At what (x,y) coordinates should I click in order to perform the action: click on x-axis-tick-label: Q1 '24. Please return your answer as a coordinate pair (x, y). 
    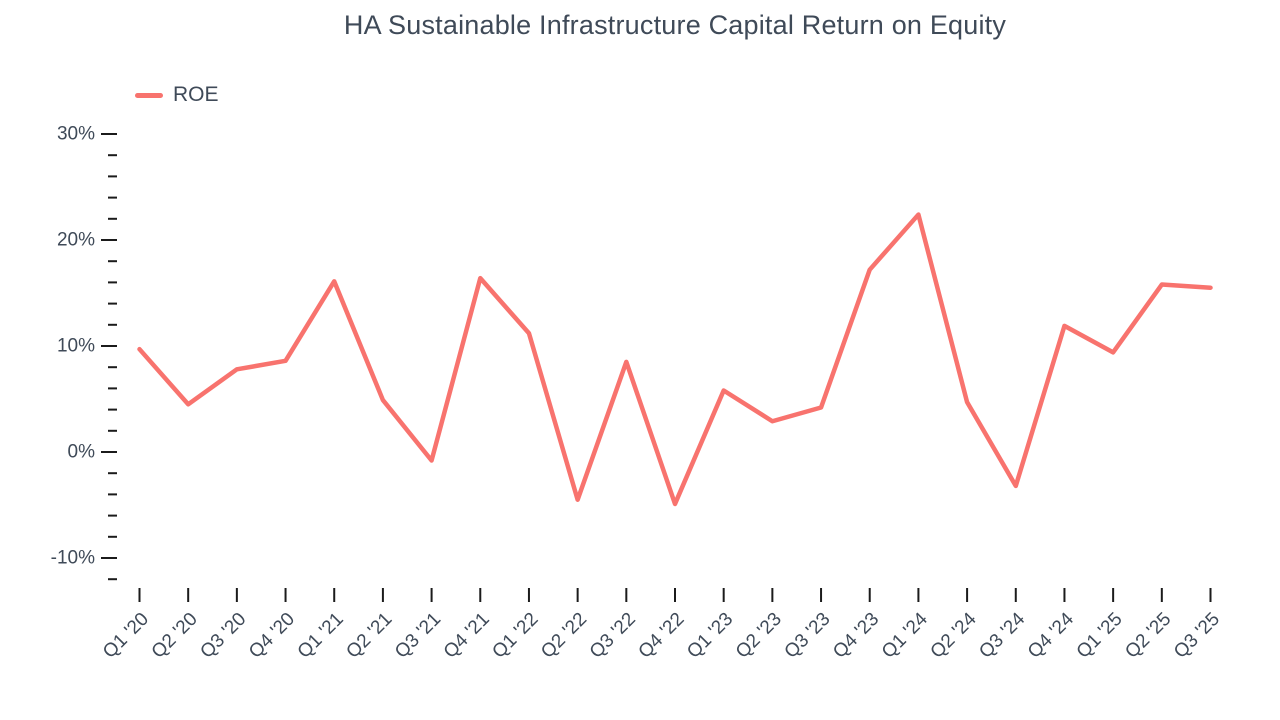
    Looking at the image, I should click on (905, 635).